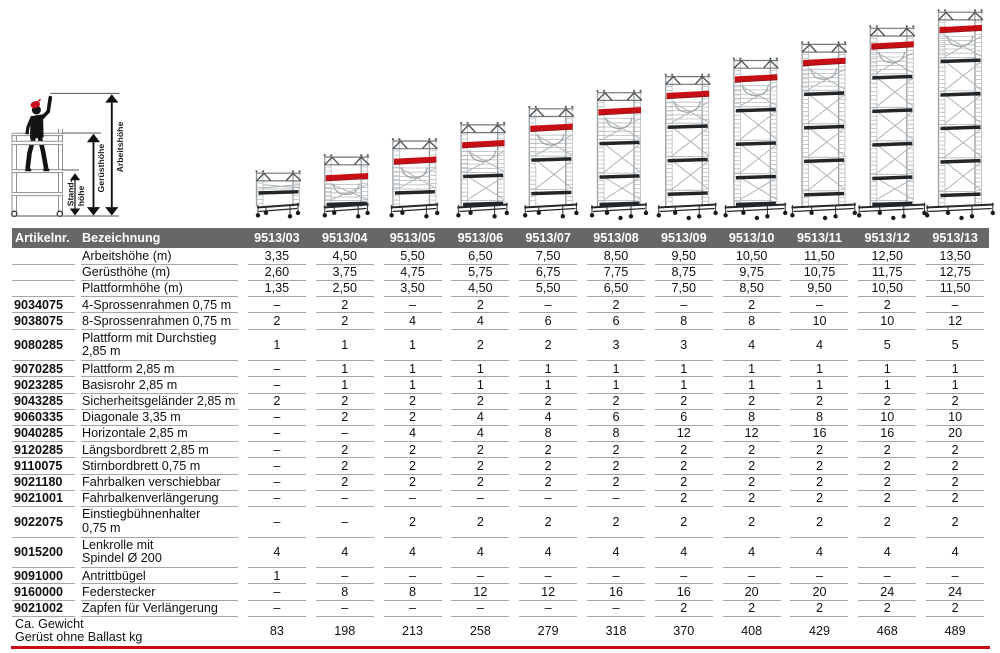  I want to click on svg-text: Gerüsthöhe, so click(101, 168).